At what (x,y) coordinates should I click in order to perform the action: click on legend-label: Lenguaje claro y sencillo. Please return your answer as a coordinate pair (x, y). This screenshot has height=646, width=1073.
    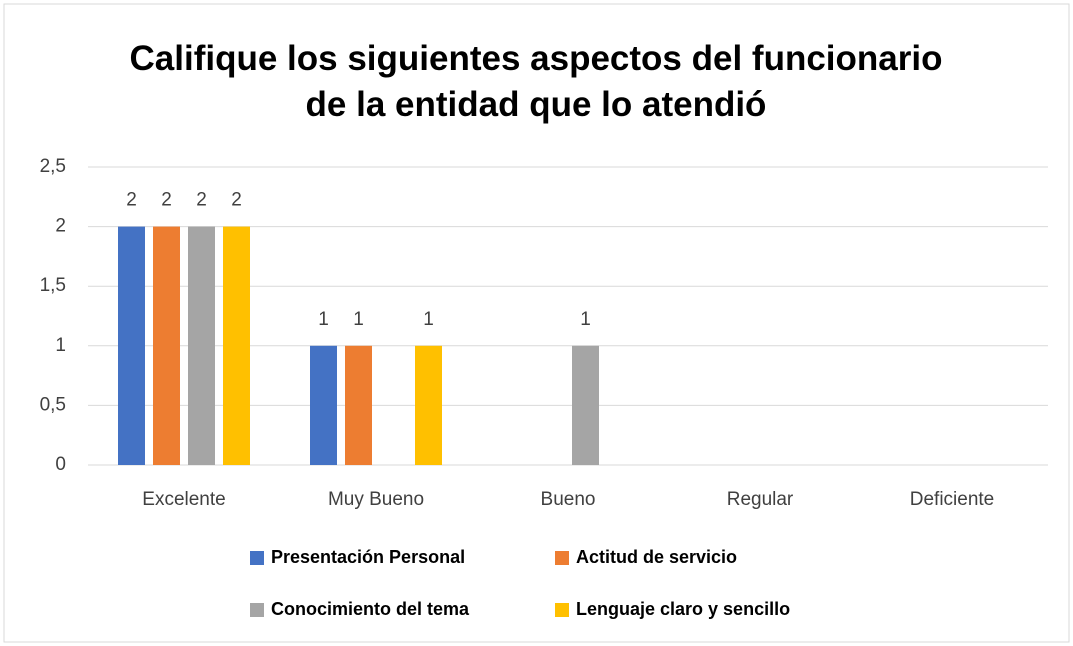
    Looking at the image, I should click on (683, 609).